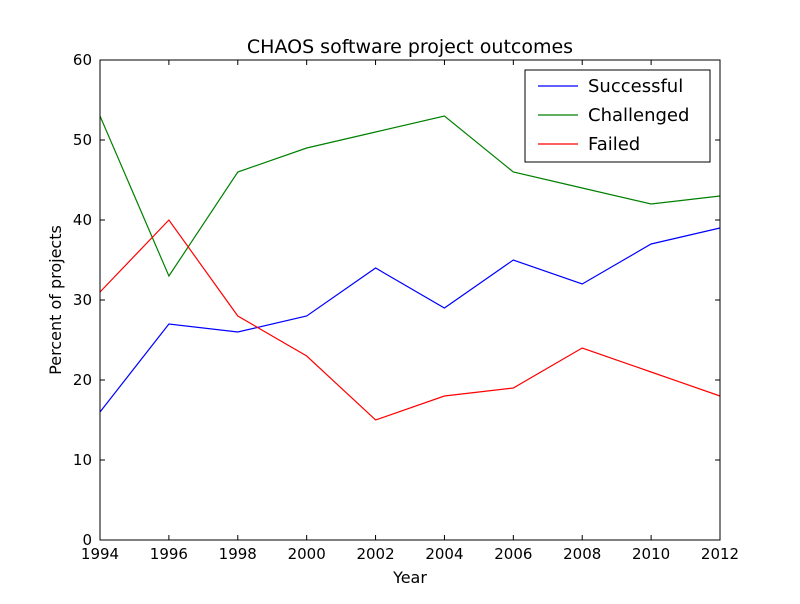 The height and width of the screenshot is (604, 800). What do you see at coordinates (82, 60) in the screenshot?
I see `y-tick-label: 60` at bounding box center [82, 60].